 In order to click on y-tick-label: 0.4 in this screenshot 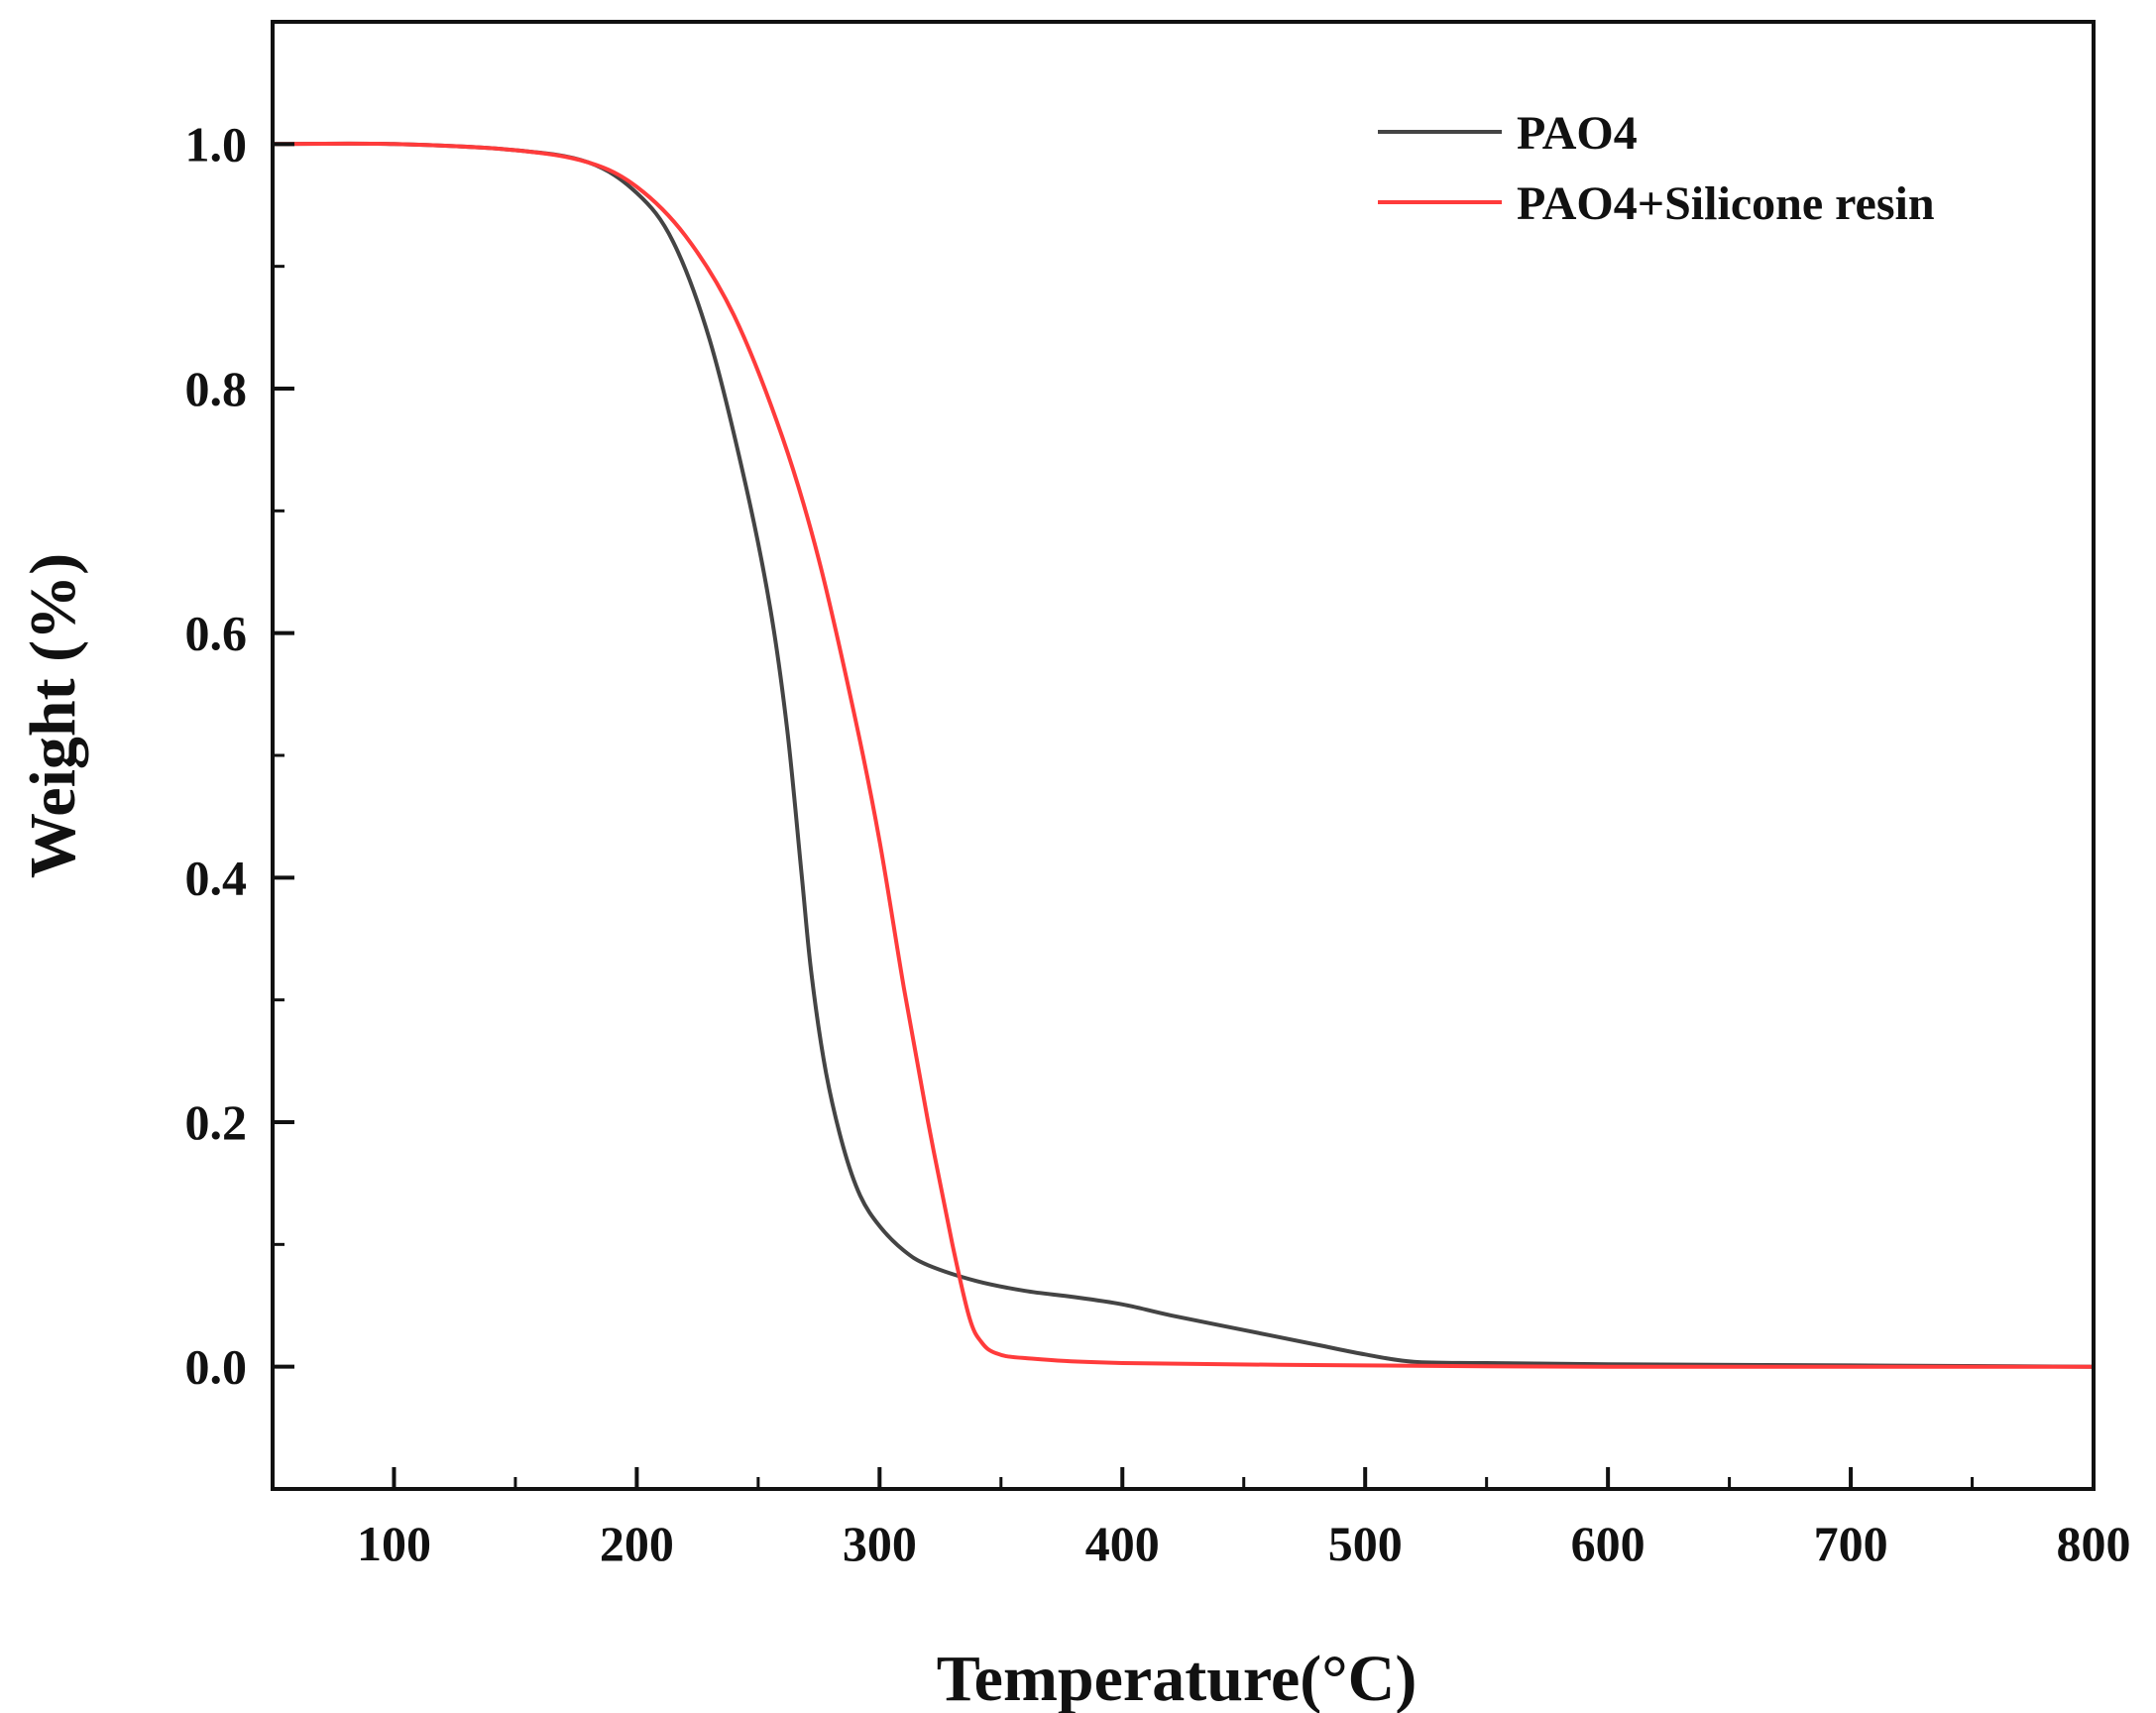, I will do `click(216, 877)`.